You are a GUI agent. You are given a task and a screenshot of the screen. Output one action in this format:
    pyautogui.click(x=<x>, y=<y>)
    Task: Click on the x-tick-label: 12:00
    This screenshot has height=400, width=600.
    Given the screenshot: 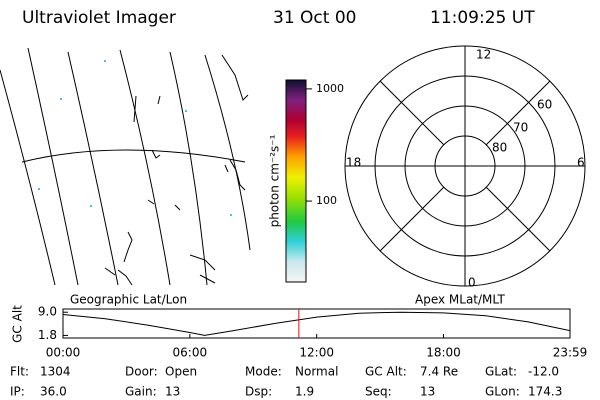 What is the action you would take?
    pyautogui.click(x=316, y=353)
    